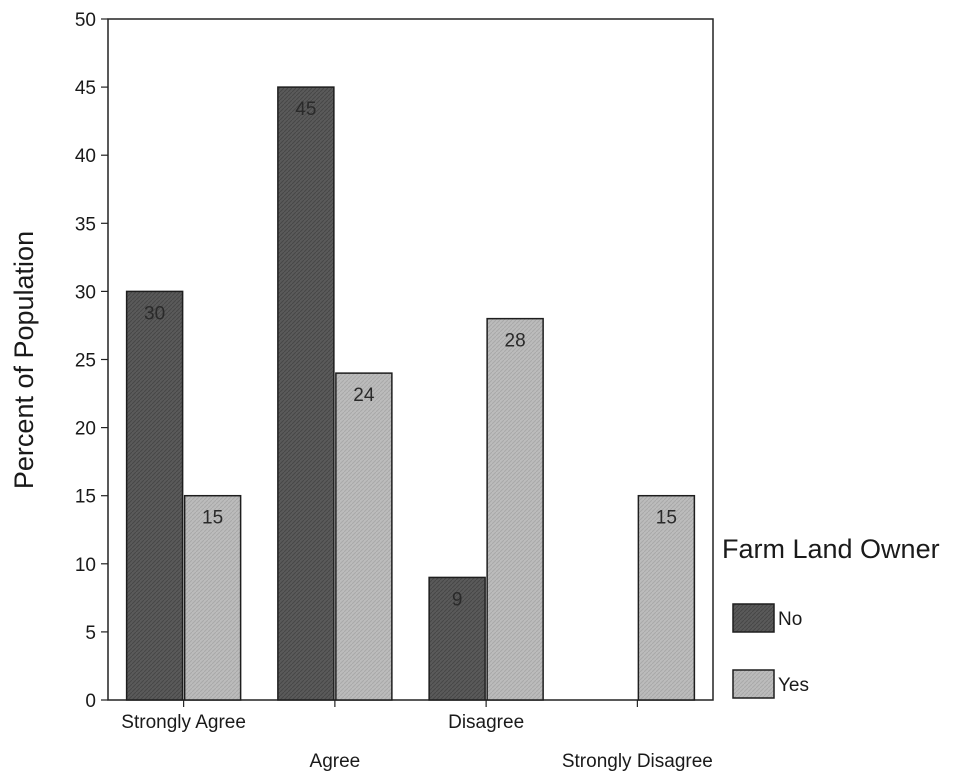 The width and height of the screenshot is (969, 772). Describe the element at coordinates (753, 684) in the screenshot. I see `legend-swatch-yes` at that location.